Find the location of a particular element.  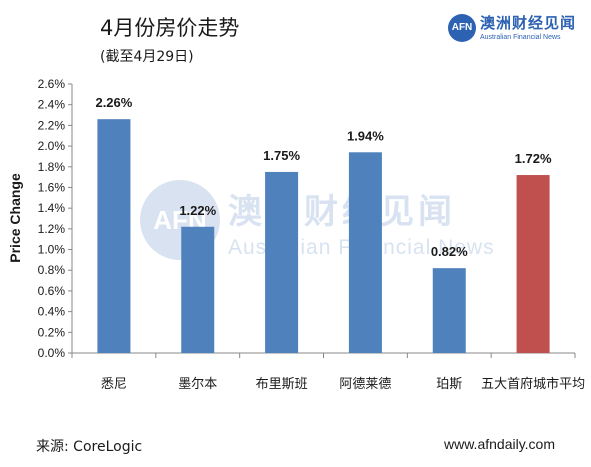

y-tick-label: 2.6% is located at coordinates (52, 84).